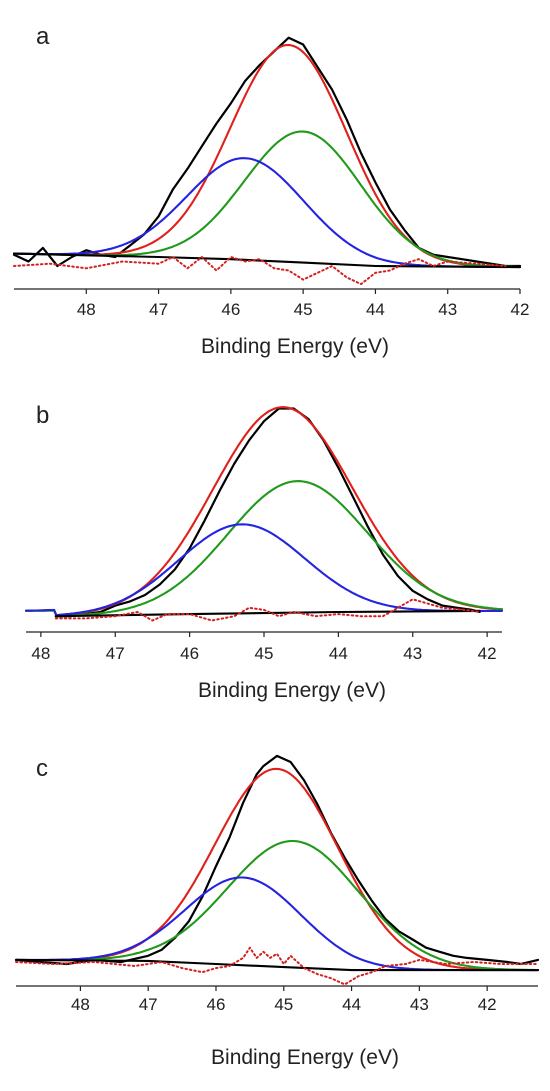 This screenshot has height=1091, width=550. Describe the element at coordinates (42, 415) in the screenshot. I see `panel-label: b` at that location.